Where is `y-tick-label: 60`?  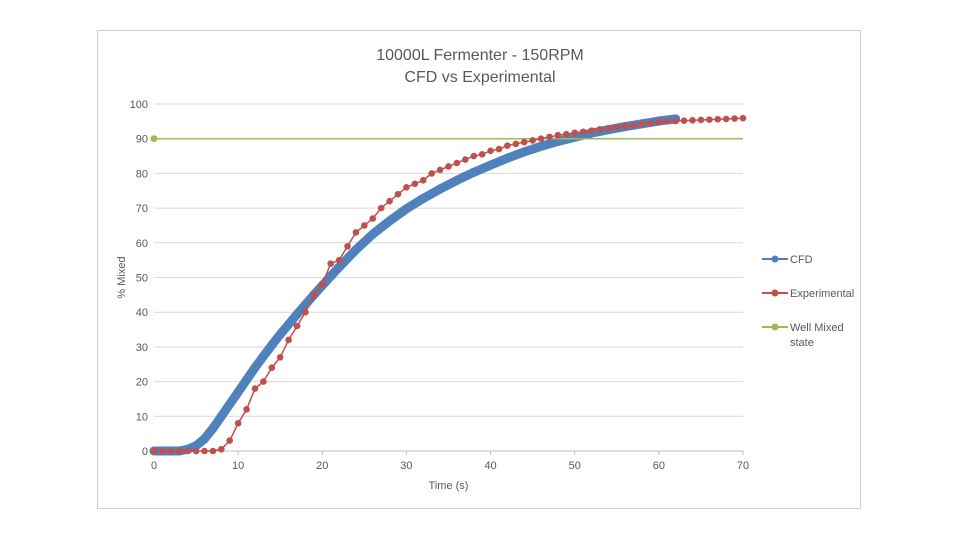 y-tick-label: 60 is located at coordinates (142, 244).